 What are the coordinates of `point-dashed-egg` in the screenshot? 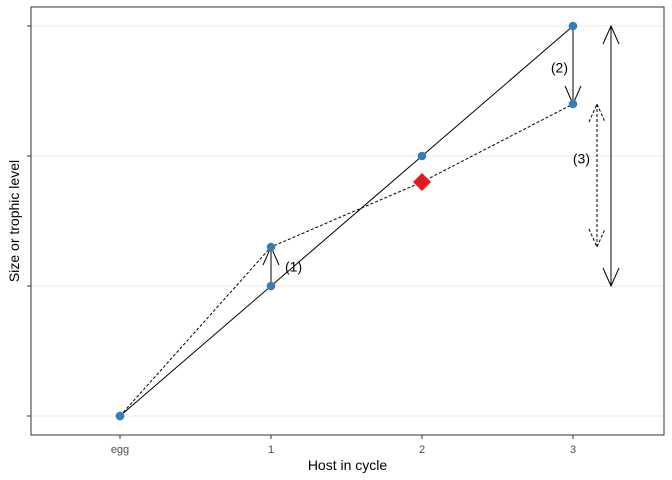 It's located at (120, 416).